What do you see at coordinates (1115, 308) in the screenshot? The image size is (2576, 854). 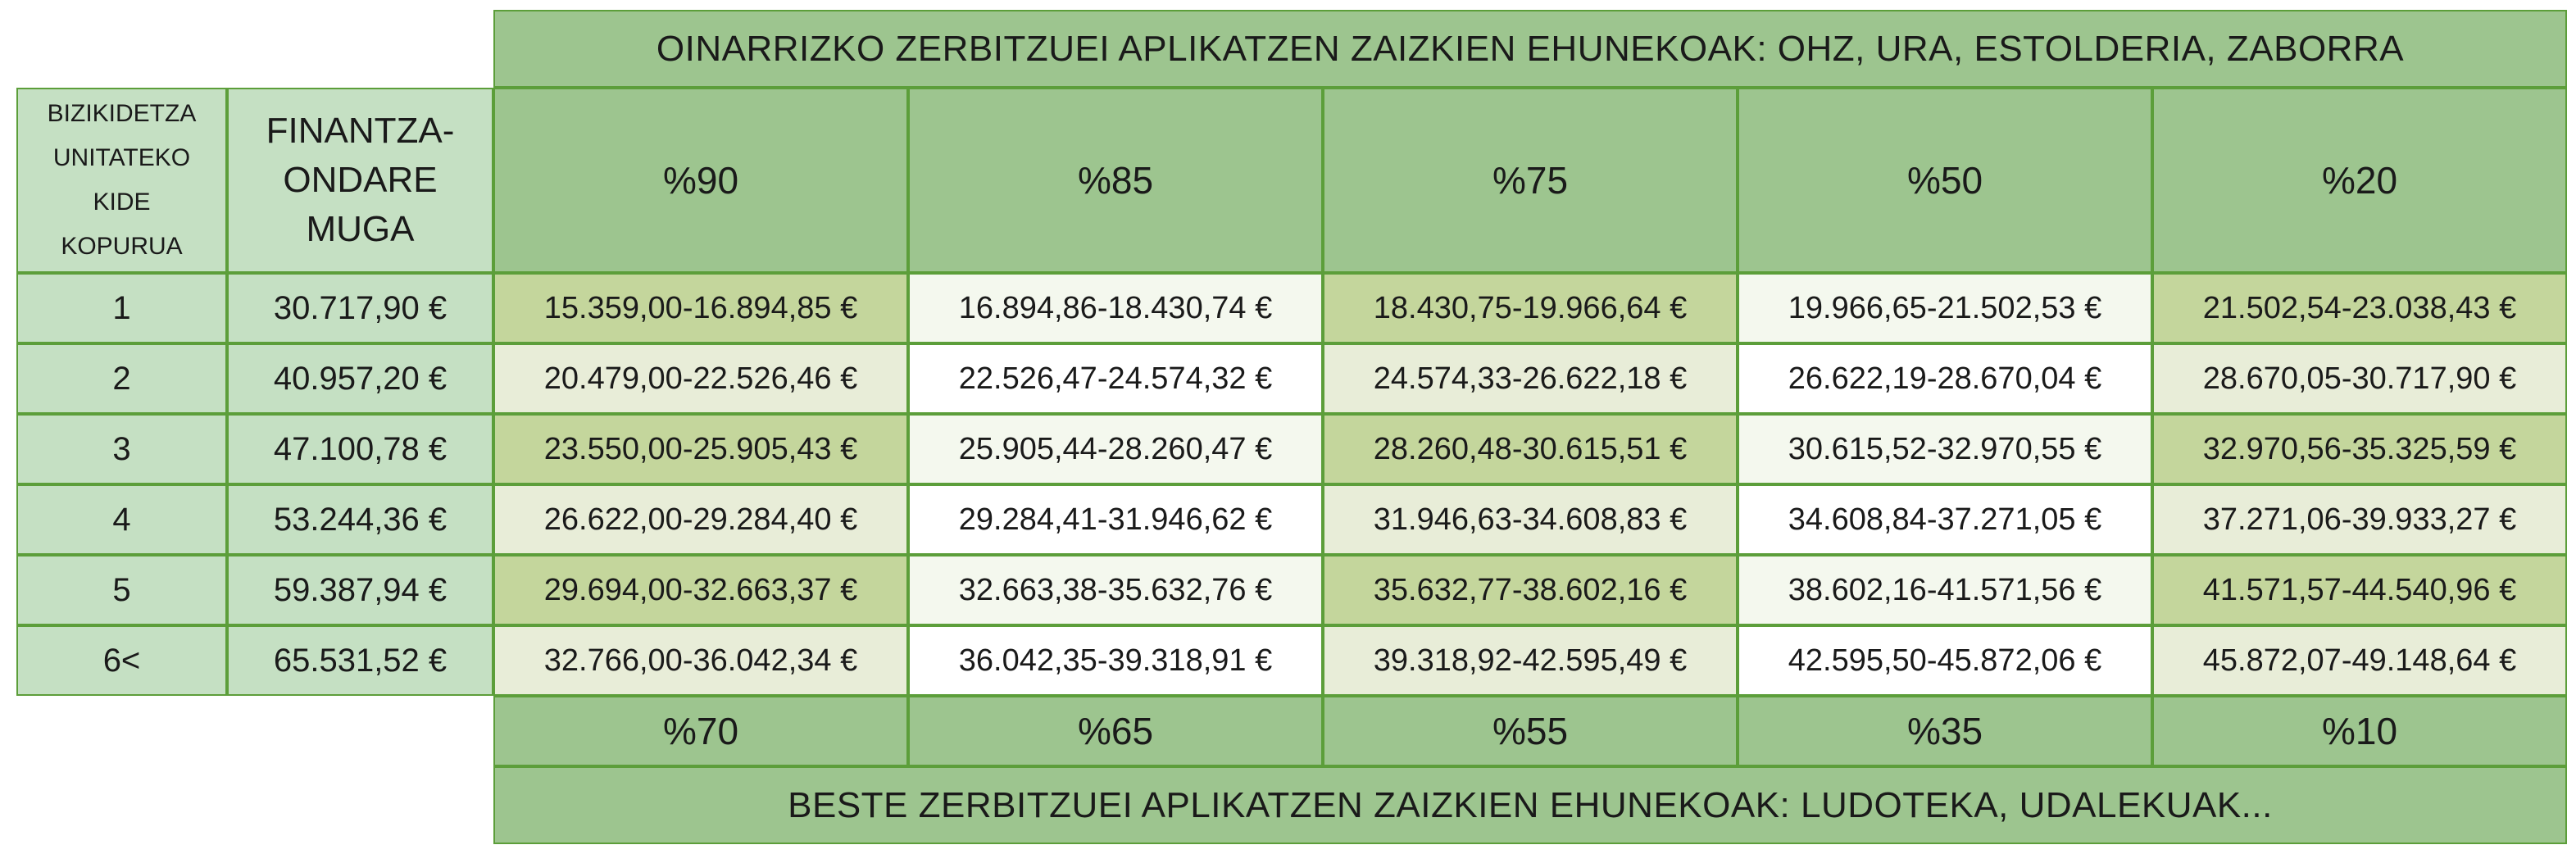 I see `income-range-cell: 16.894,86-18.430,74 €` at bounding box center [1115, 308].